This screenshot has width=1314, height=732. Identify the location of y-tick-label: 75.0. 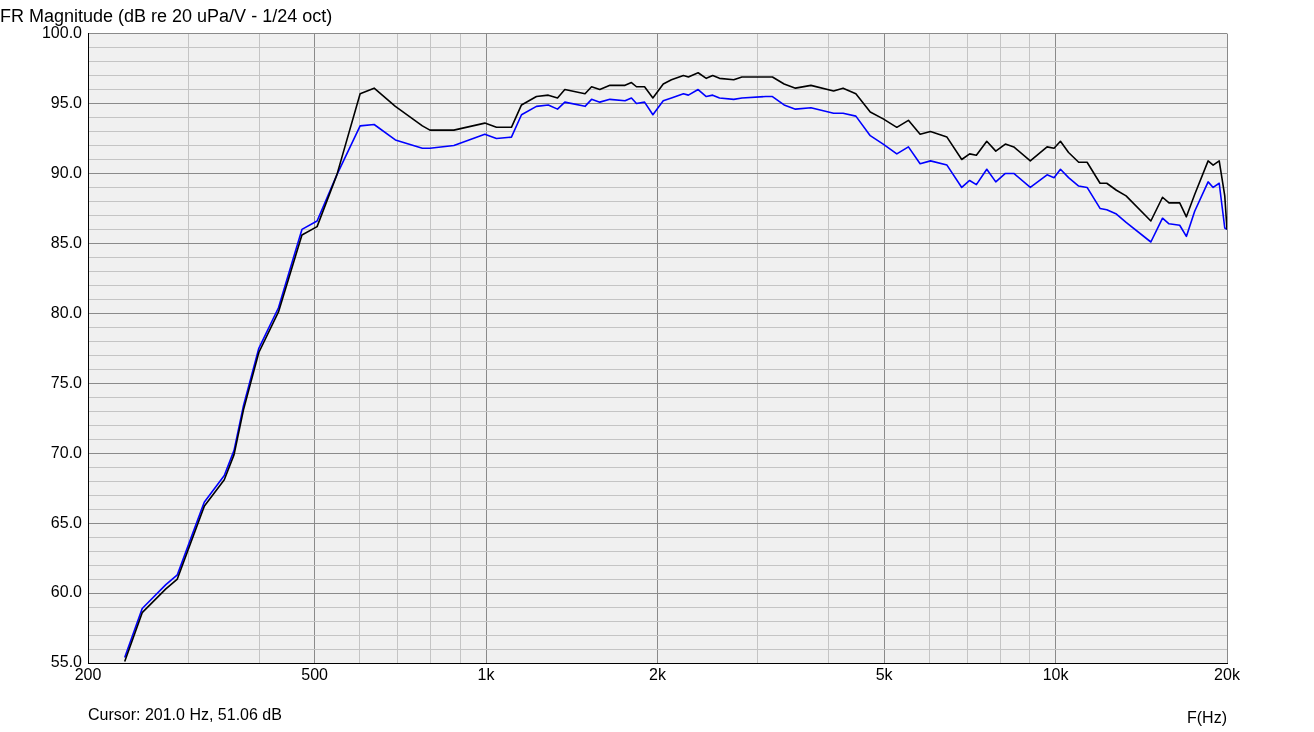
(66, 382).